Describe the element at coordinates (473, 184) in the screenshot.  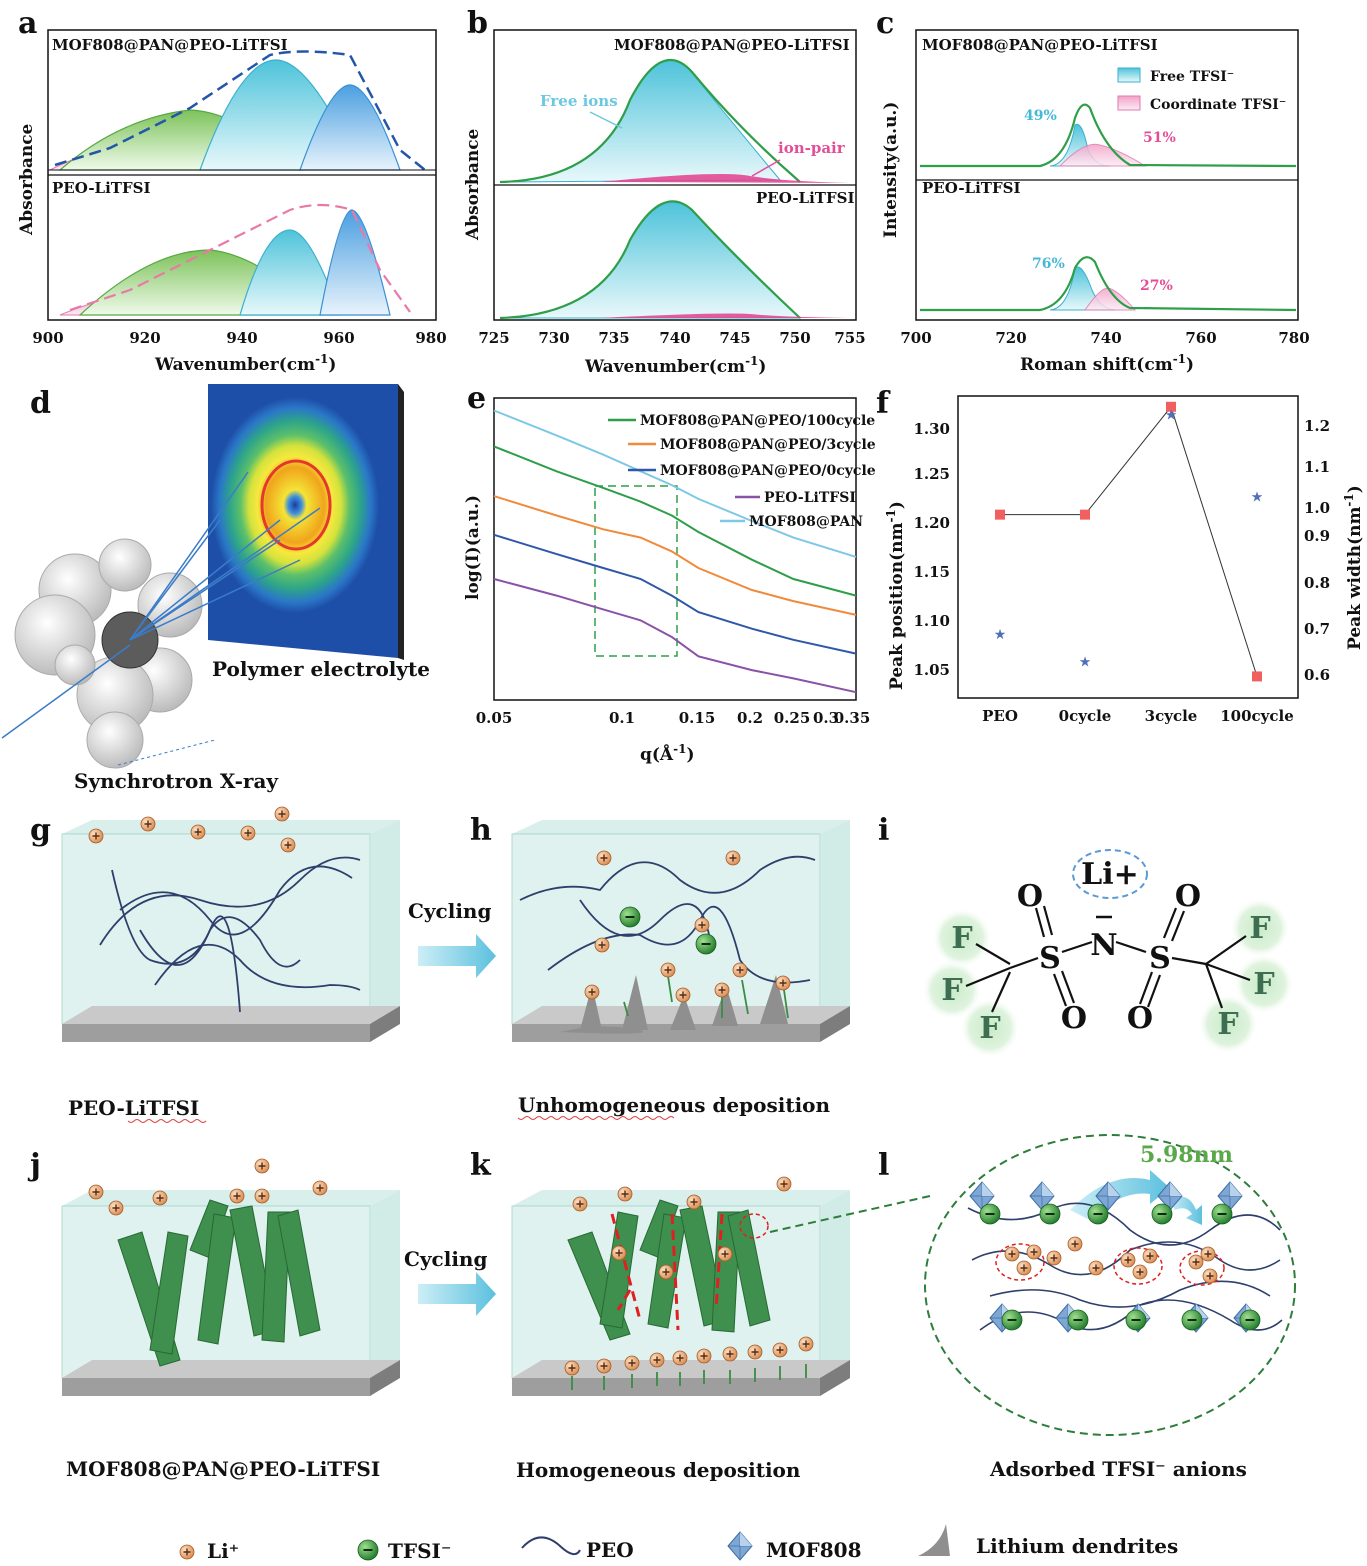
I see `panel-b-ylabel: Absorbance` at that location.